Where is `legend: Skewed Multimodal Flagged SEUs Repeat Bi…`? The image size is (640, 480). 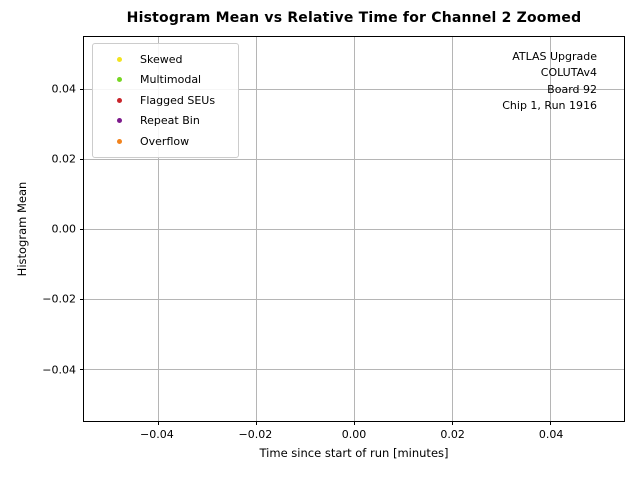 legend: Skewed Multimodal Flagged SEUs Repeat Bi… is located at coordinates (165, 100).